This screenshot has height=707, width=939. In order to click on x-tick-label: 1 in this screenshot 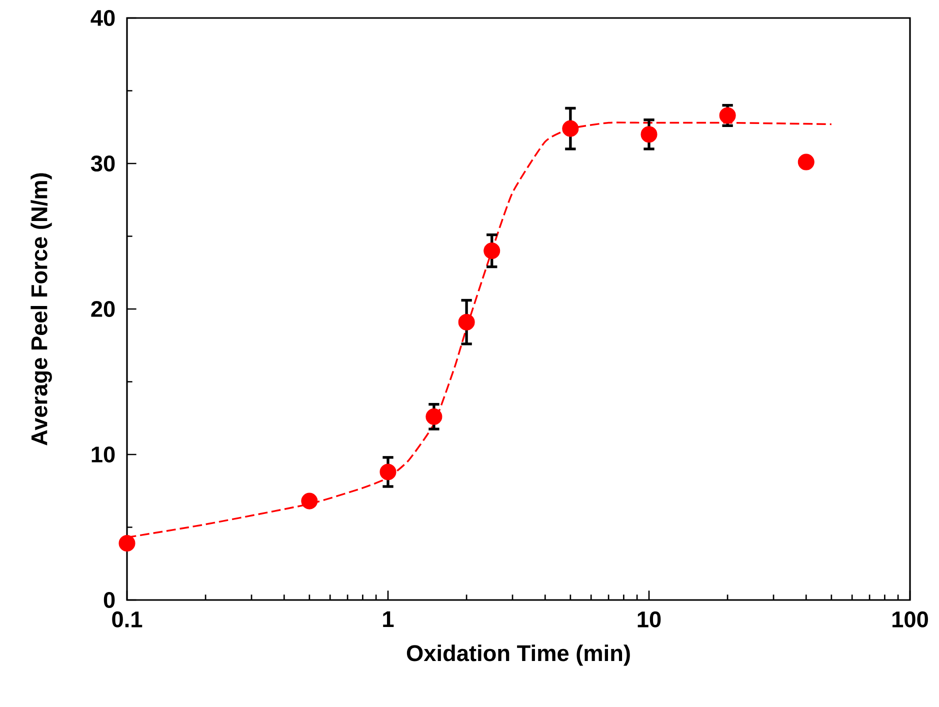, I will do `click(388, 619)`.